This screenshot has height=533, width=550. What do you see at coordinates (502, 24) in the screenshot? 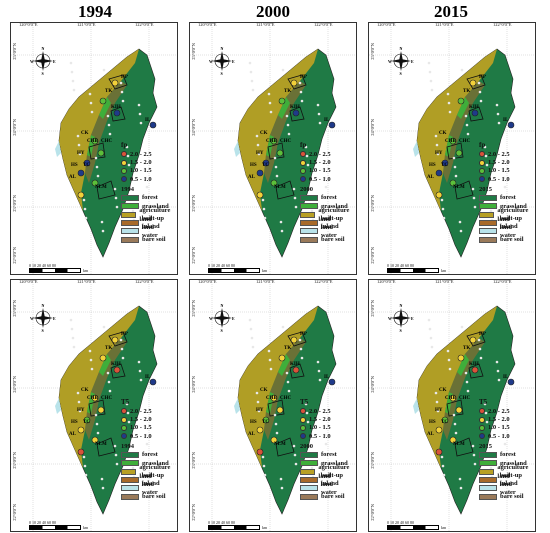
I see `longitude-label: 122°0'0"E` at bounding box center [502, 24].